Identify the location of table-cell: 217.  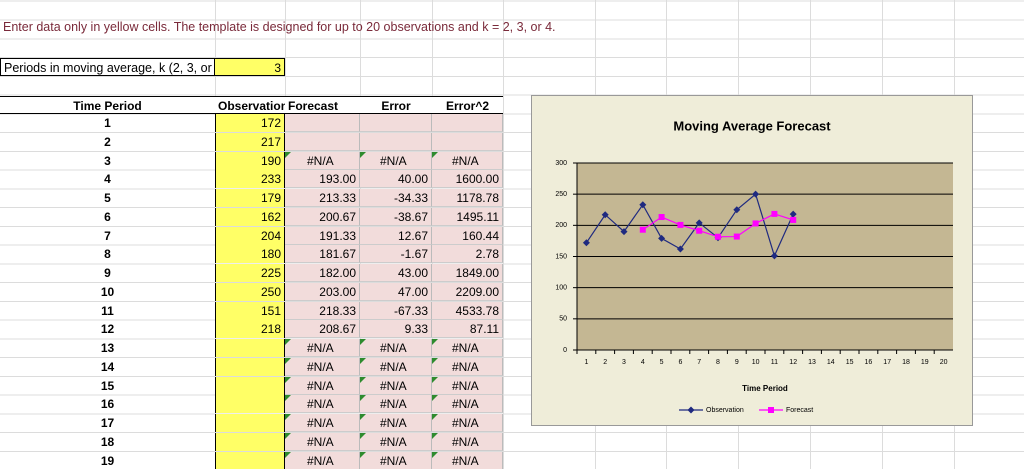
(250, 141).